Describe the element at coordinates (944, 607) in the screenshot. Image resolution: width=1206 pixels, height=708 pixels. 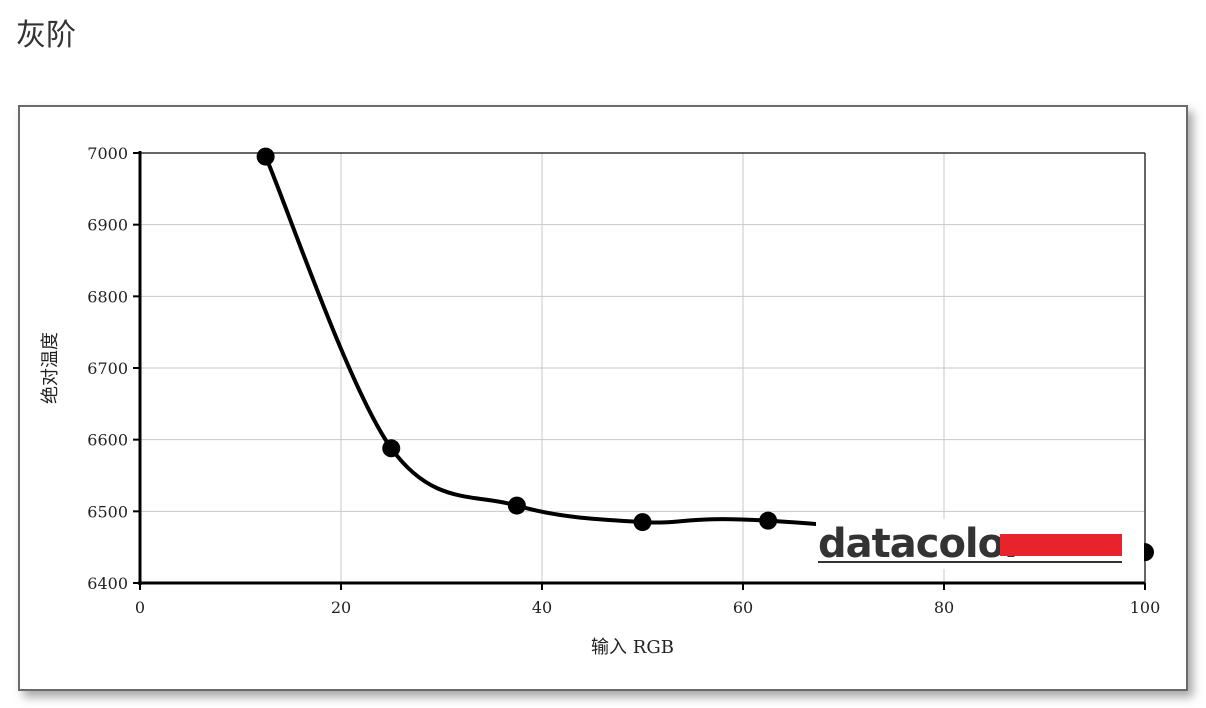
I see `x-tick-label: 80` at that location.